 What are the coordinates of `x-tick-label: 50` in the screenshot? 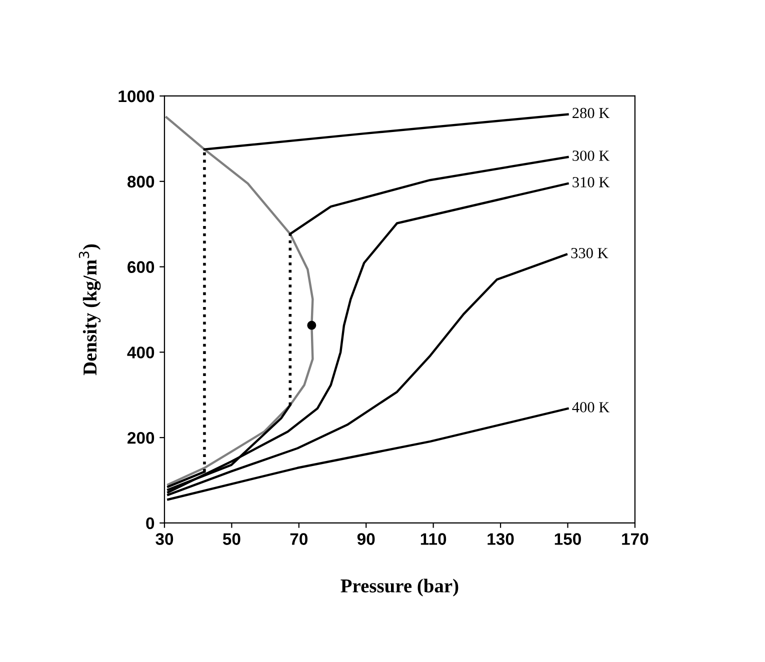 It's located at (231, 539).